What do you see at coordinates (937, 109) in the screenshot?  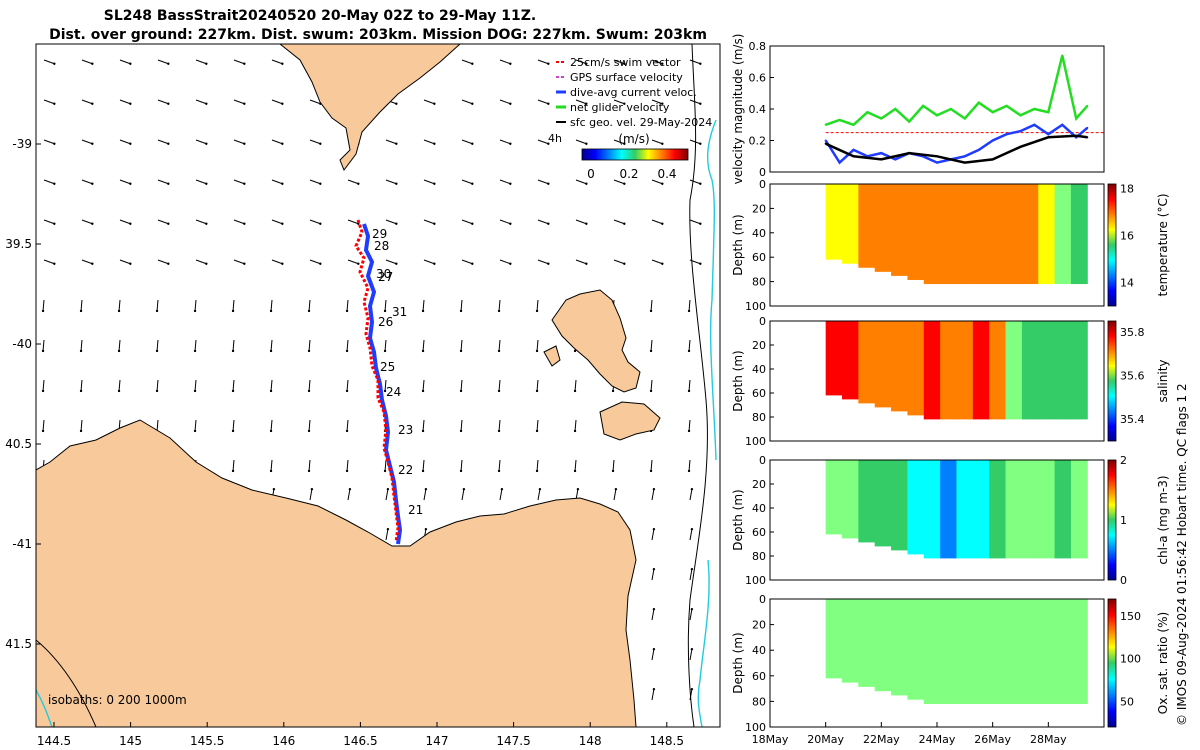 I see `velocity-axes-box` at bounding box center [937, 109].